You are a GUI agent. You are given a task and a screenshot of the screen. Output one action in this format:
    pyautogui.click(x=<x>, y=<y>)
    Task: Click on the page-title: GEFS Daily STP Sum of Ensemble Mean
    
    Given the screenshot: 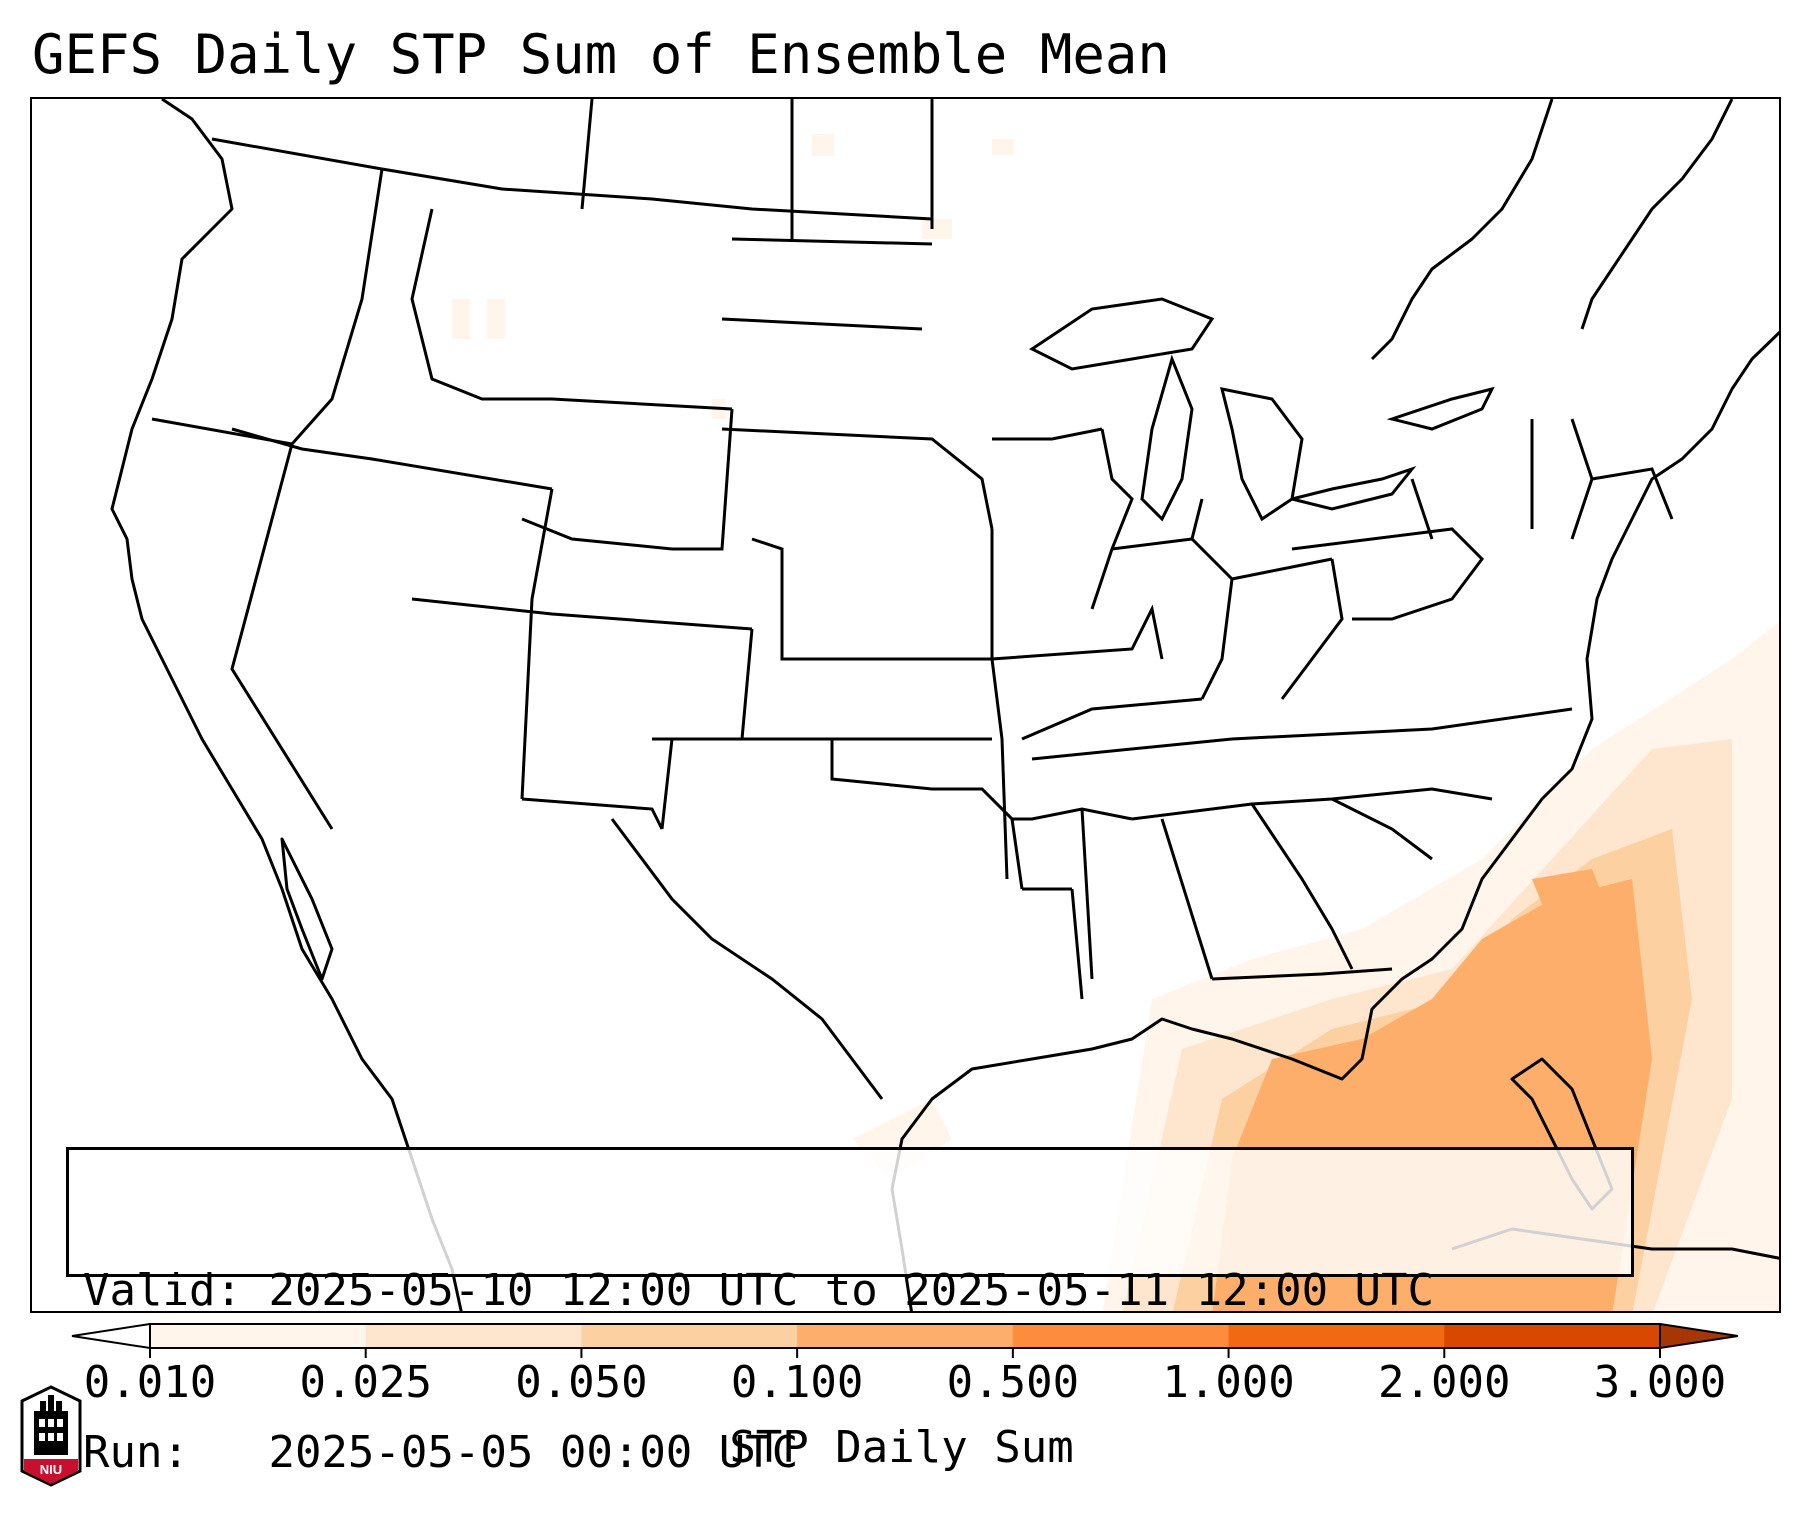 What is the action you would take?
    pyautogui.click(x=601, y=54)
    